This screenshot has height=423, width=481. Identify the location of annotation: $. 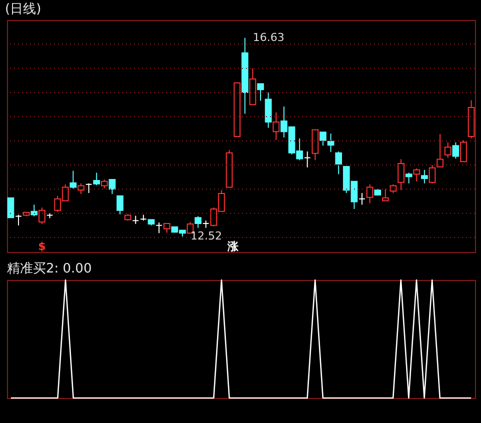
(42, 247).